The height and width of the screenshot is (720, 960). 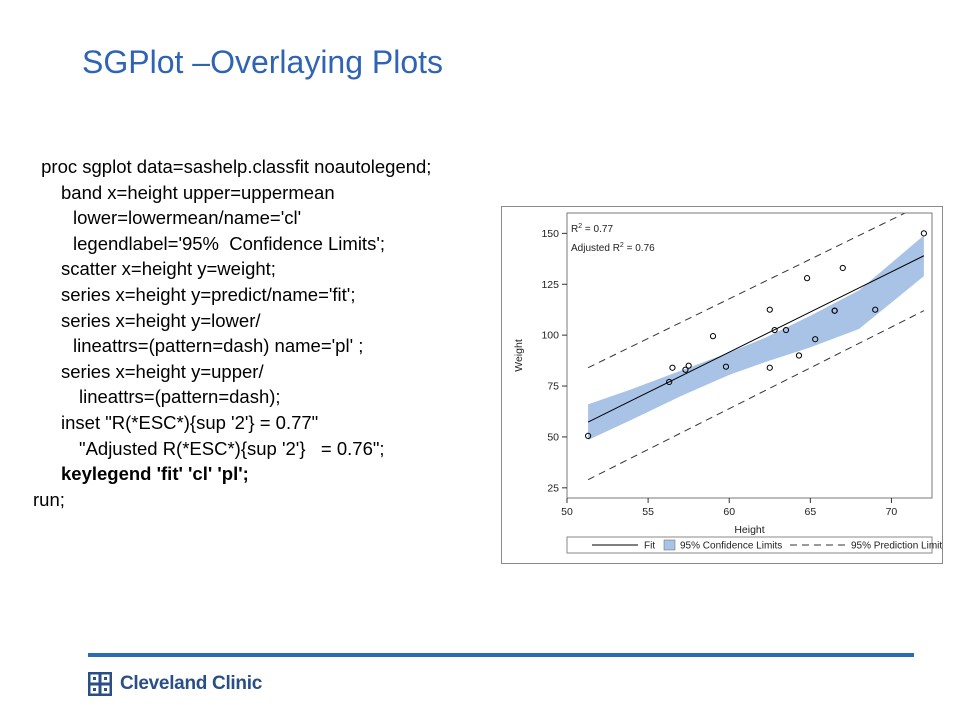 I want to click on fit-line, so click(x=756, y=339).